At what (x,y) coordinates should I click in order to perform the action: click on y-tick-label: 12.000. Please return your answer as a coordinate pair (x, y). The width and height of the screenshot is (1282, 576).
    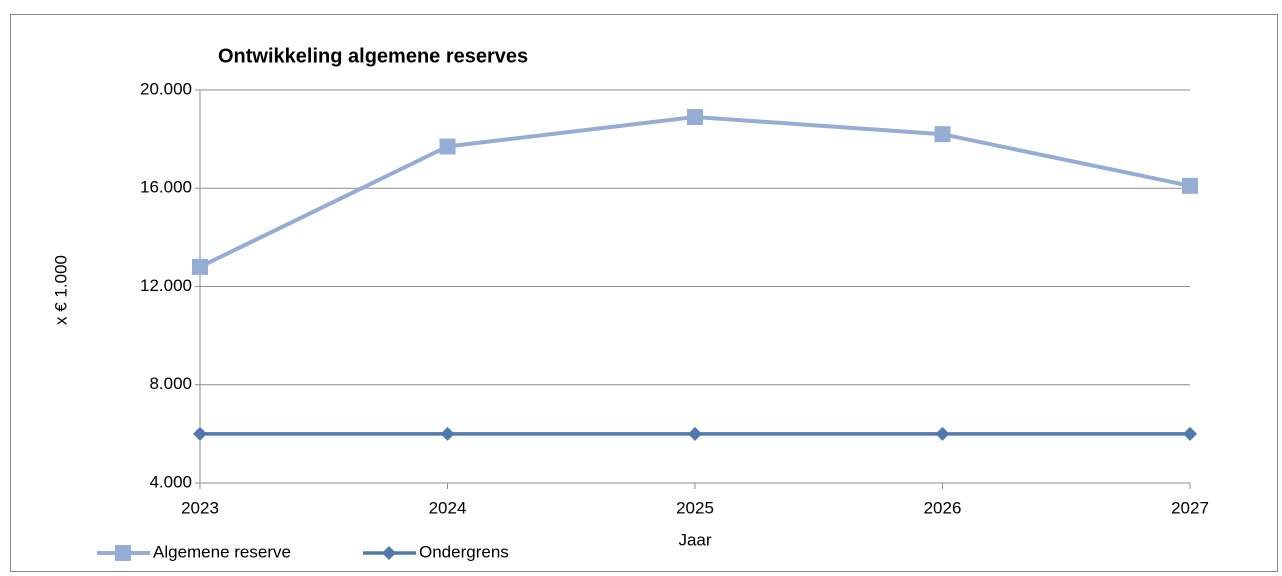
    Looking at the image, I should click on (166, 285).